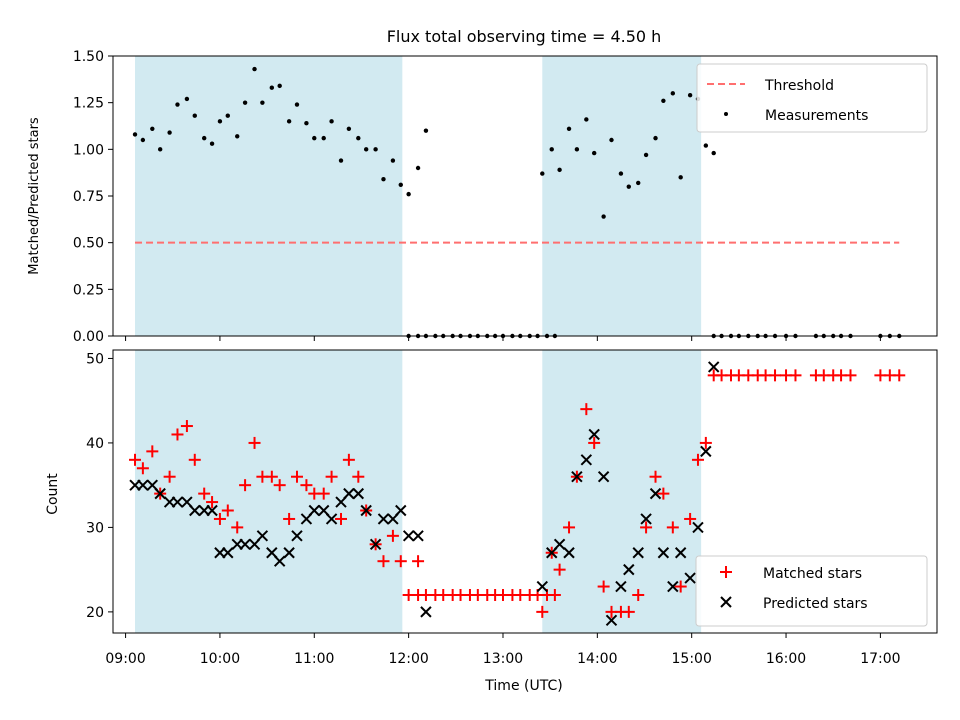  Describe the element at coordinates (816, 116) in the screenshot. I see `measurements-legend-label: Measurements` at that location.